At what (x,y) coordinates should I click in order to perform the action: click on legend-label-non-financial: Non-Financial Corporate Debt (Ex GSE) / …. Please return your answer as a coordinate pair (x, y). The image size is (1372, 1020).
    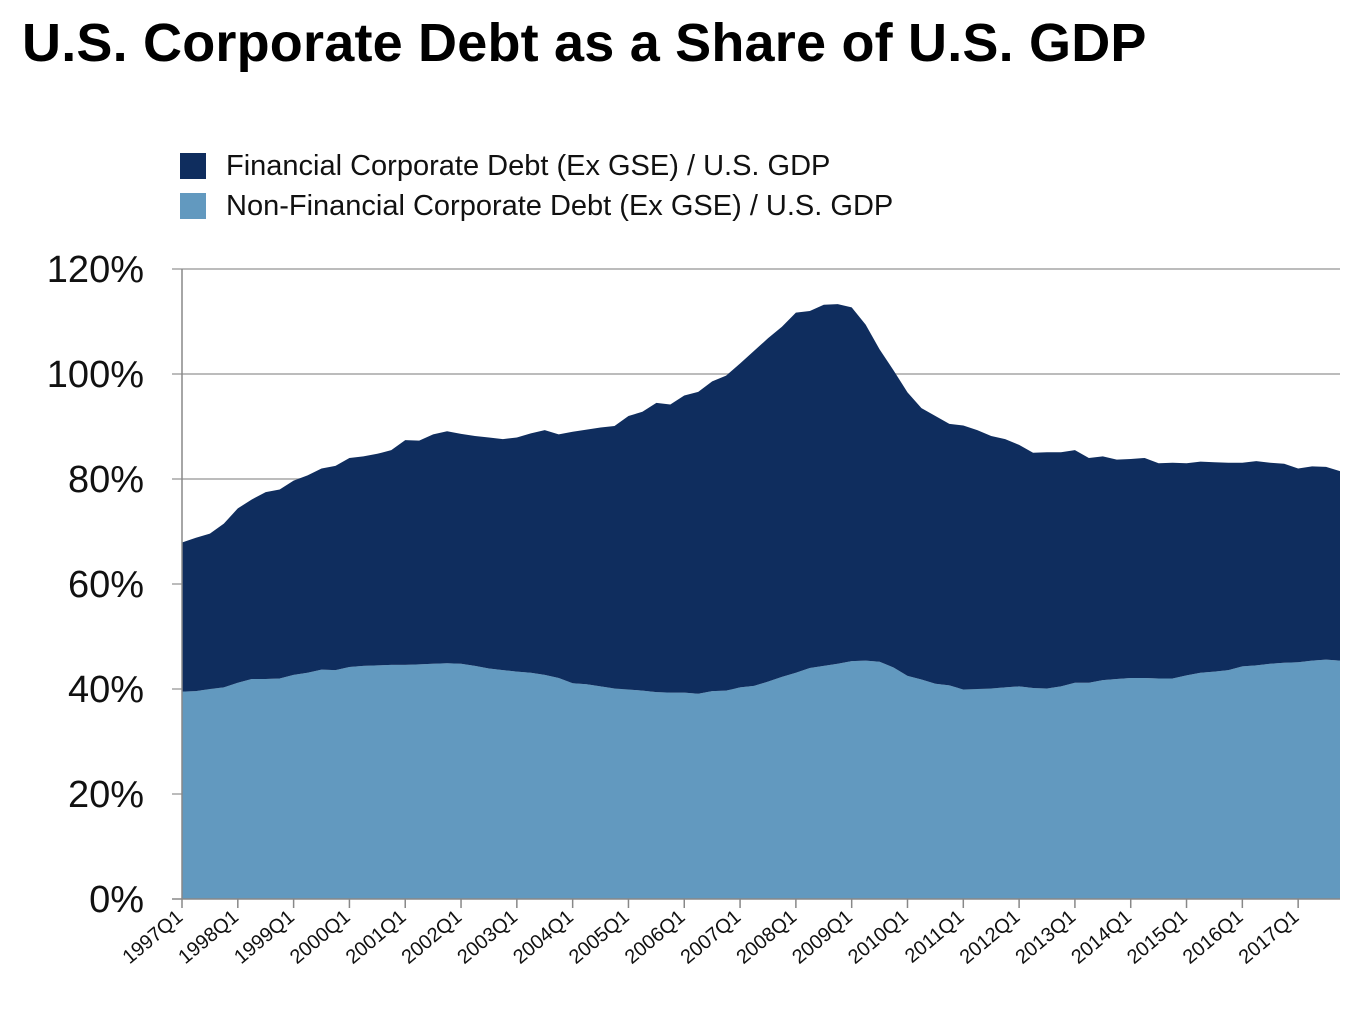
    Looking at the image, I should click on (560, 205).